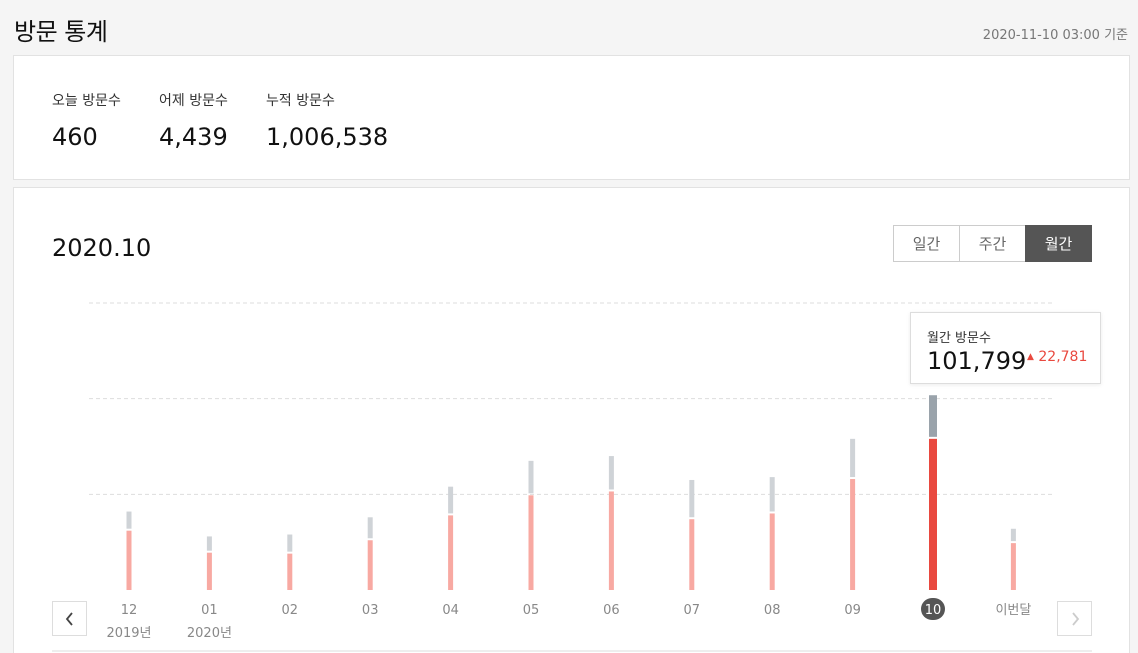  What do you see at coordinates (193, 101) in the screenshot?
I see `stat-yesterday-label: 어제 방문수` at bounding box center [193, 101].